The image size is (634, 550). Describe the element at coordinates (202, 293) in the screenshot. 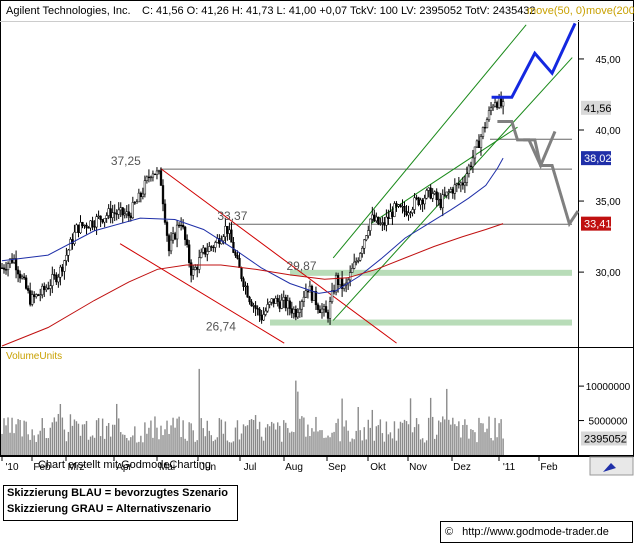

I see `down-channel-lower` at that location.